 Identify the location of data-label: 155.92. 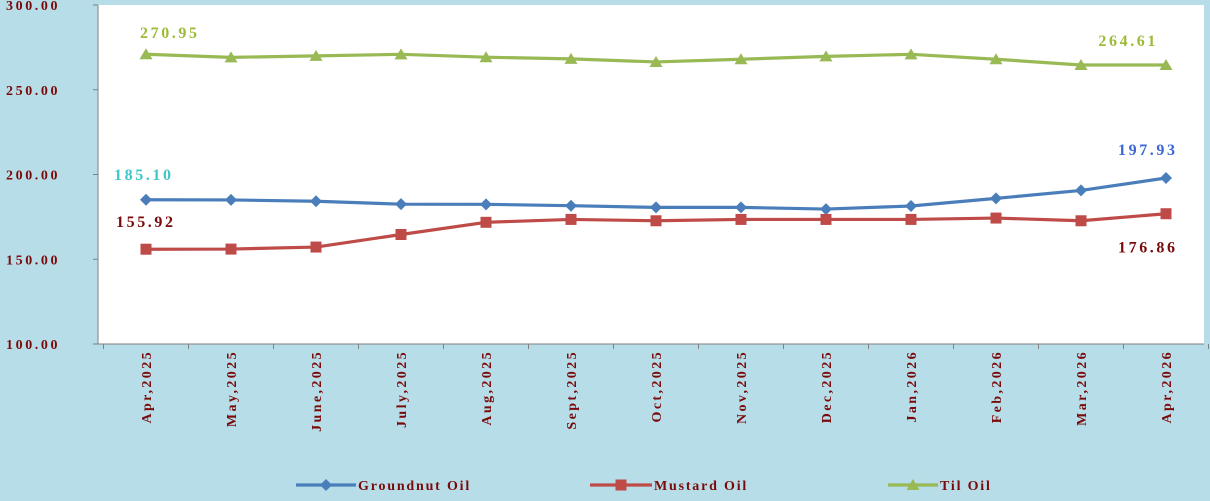
(146, 222).